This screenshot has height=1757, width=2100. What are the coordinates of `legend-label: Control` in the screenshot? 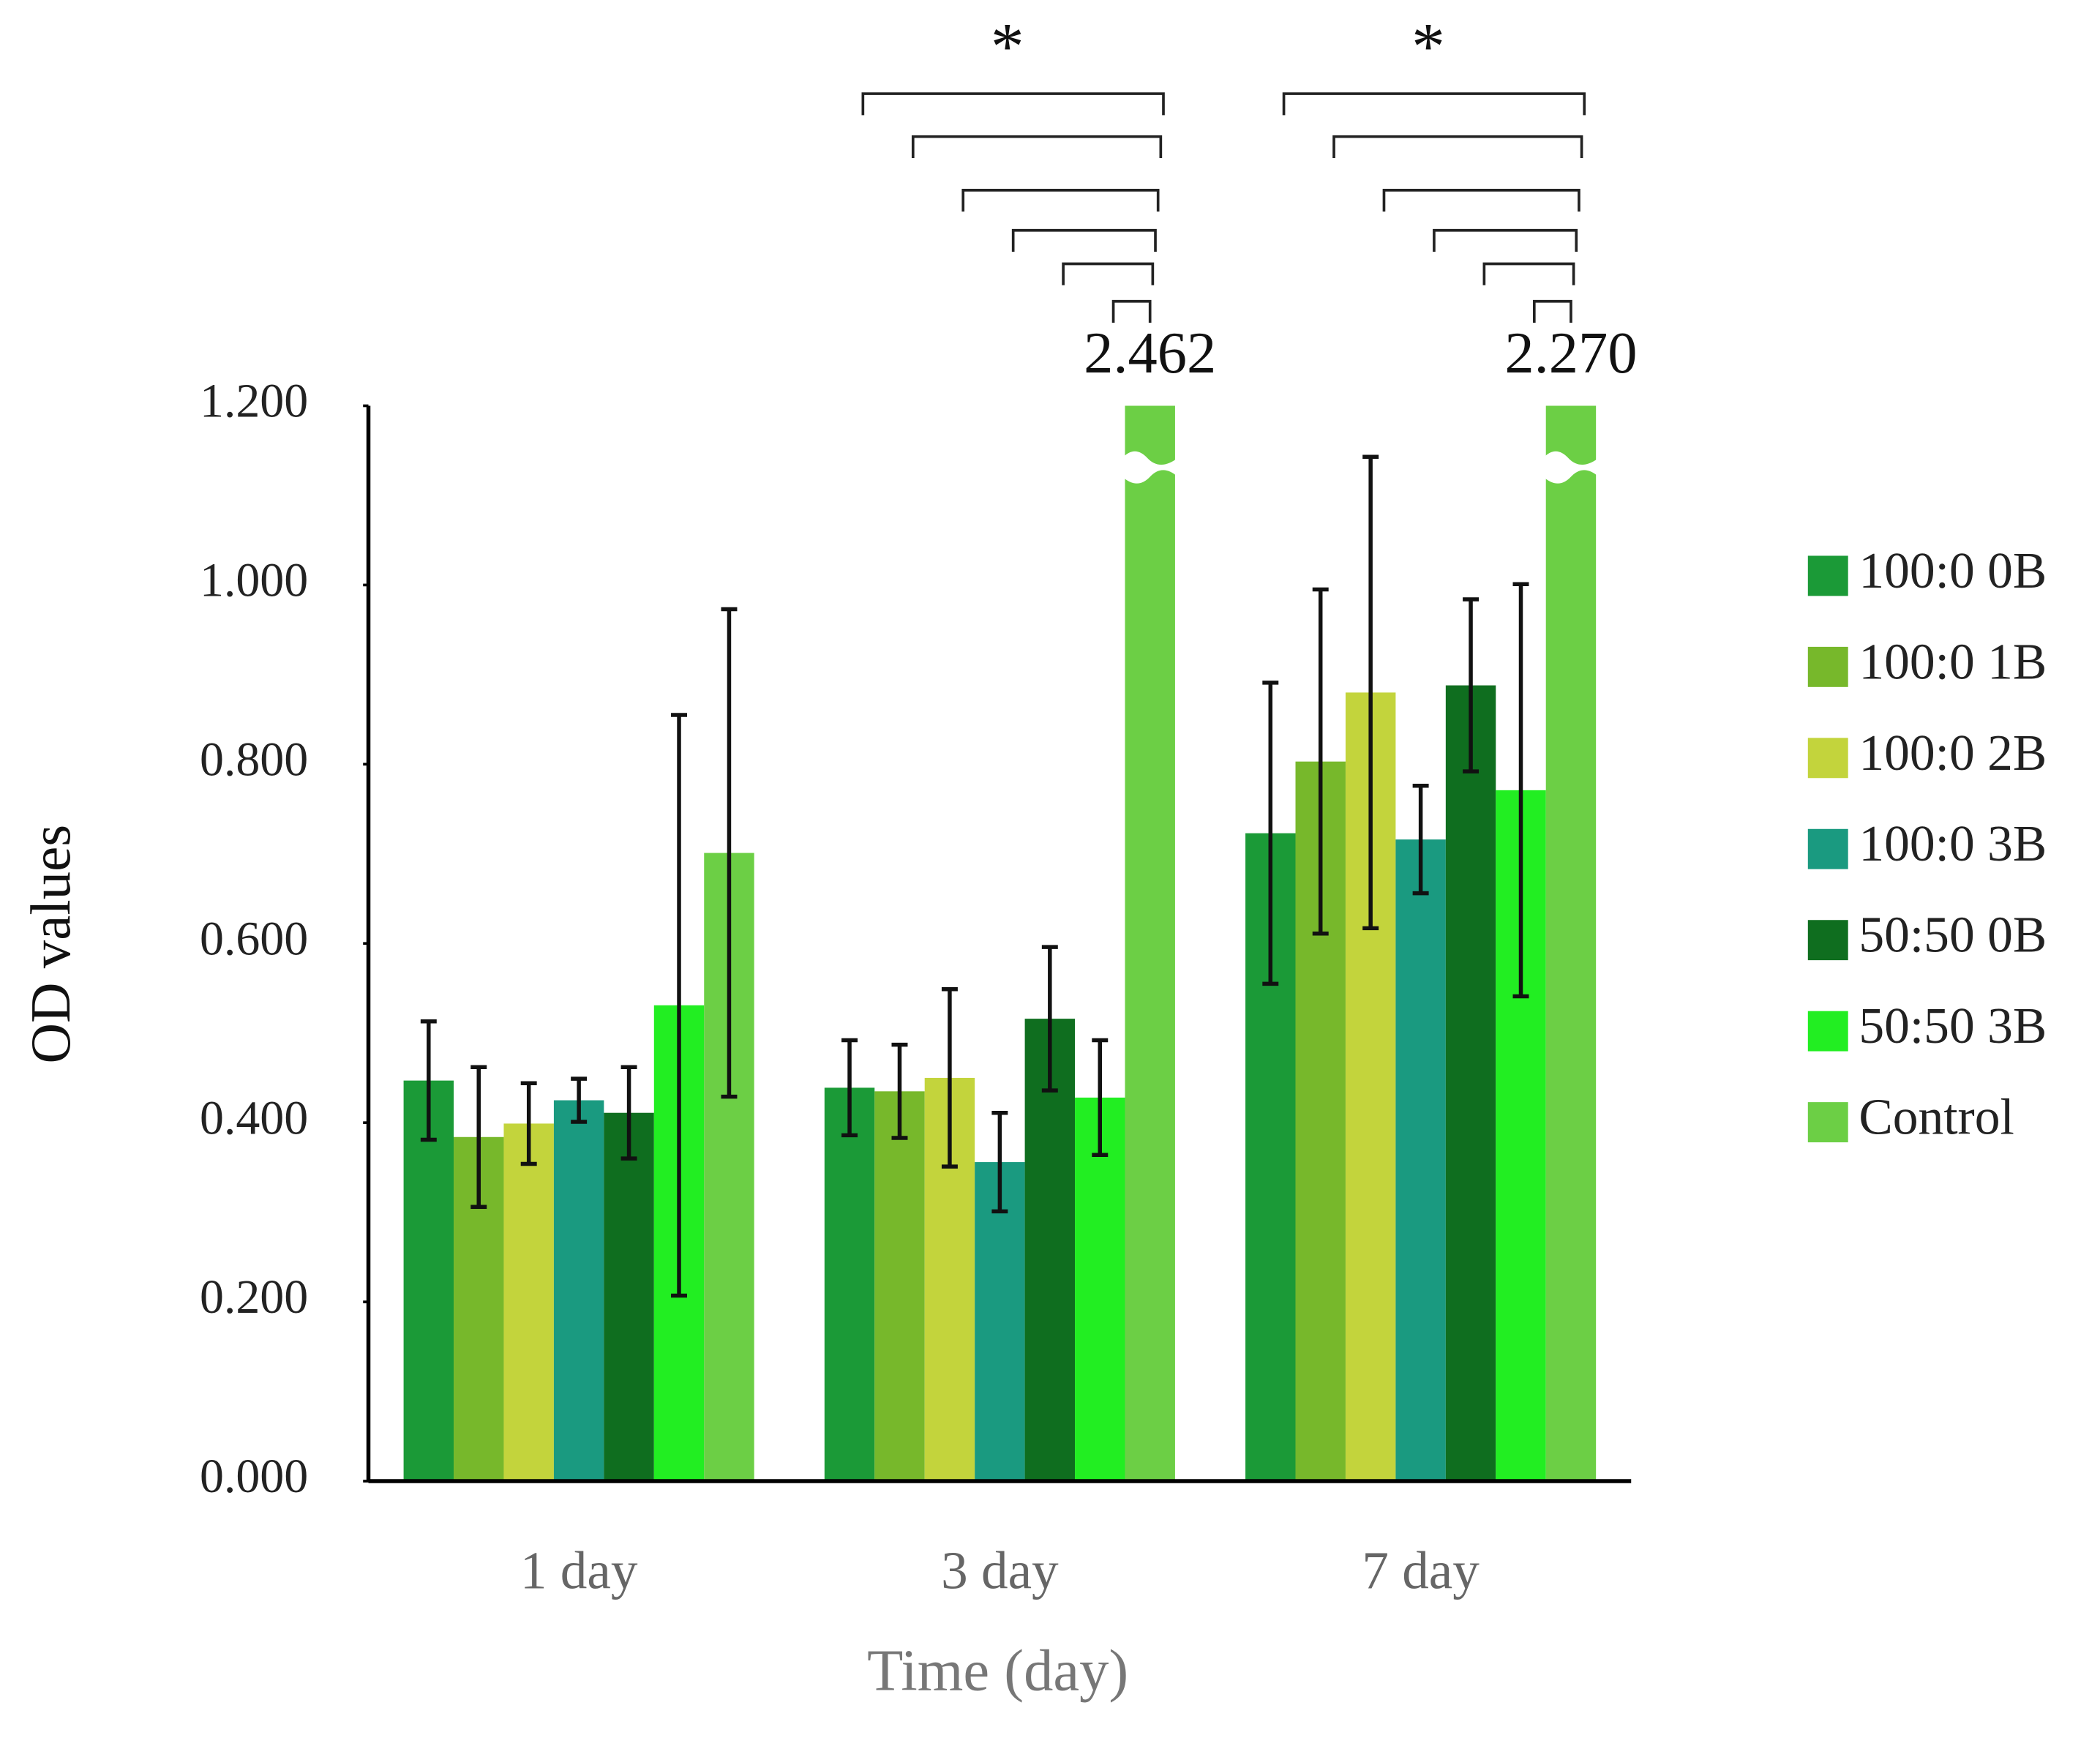 It's located at (1936, 1118).